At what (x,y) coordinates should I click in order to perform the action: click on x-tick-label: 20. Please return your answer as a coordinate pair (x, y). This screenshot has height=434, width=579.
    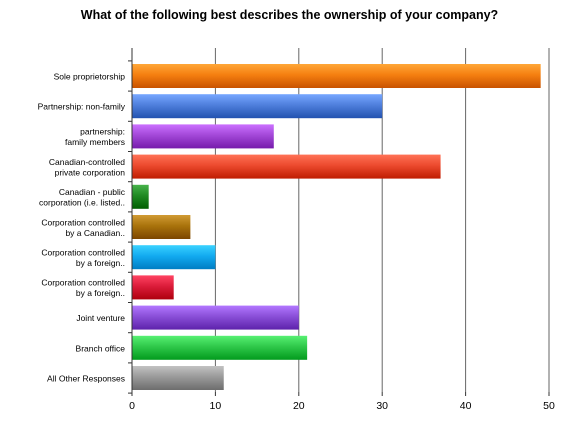
    Looking at the image, I should click on (299, 406).